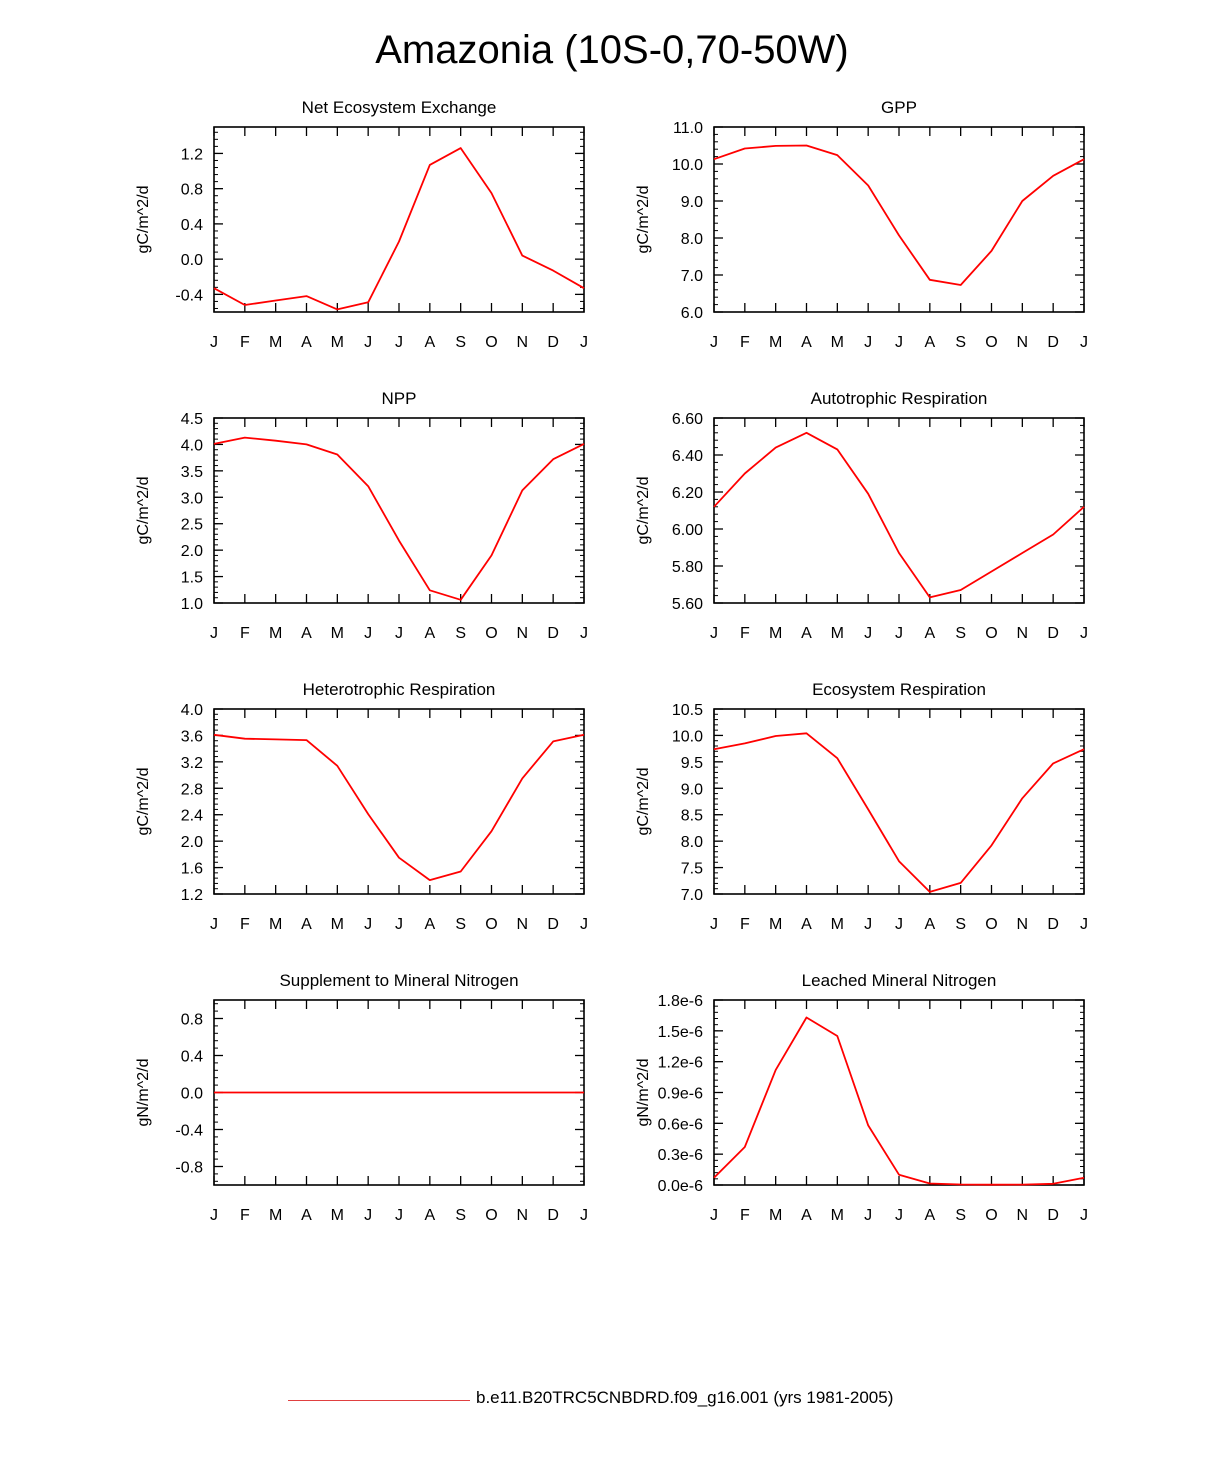 The image size is (1224, 1474). Describe the element at coordinates (192, 736) in the screenshot. I see `y-tick-label: 3.6` at that location.